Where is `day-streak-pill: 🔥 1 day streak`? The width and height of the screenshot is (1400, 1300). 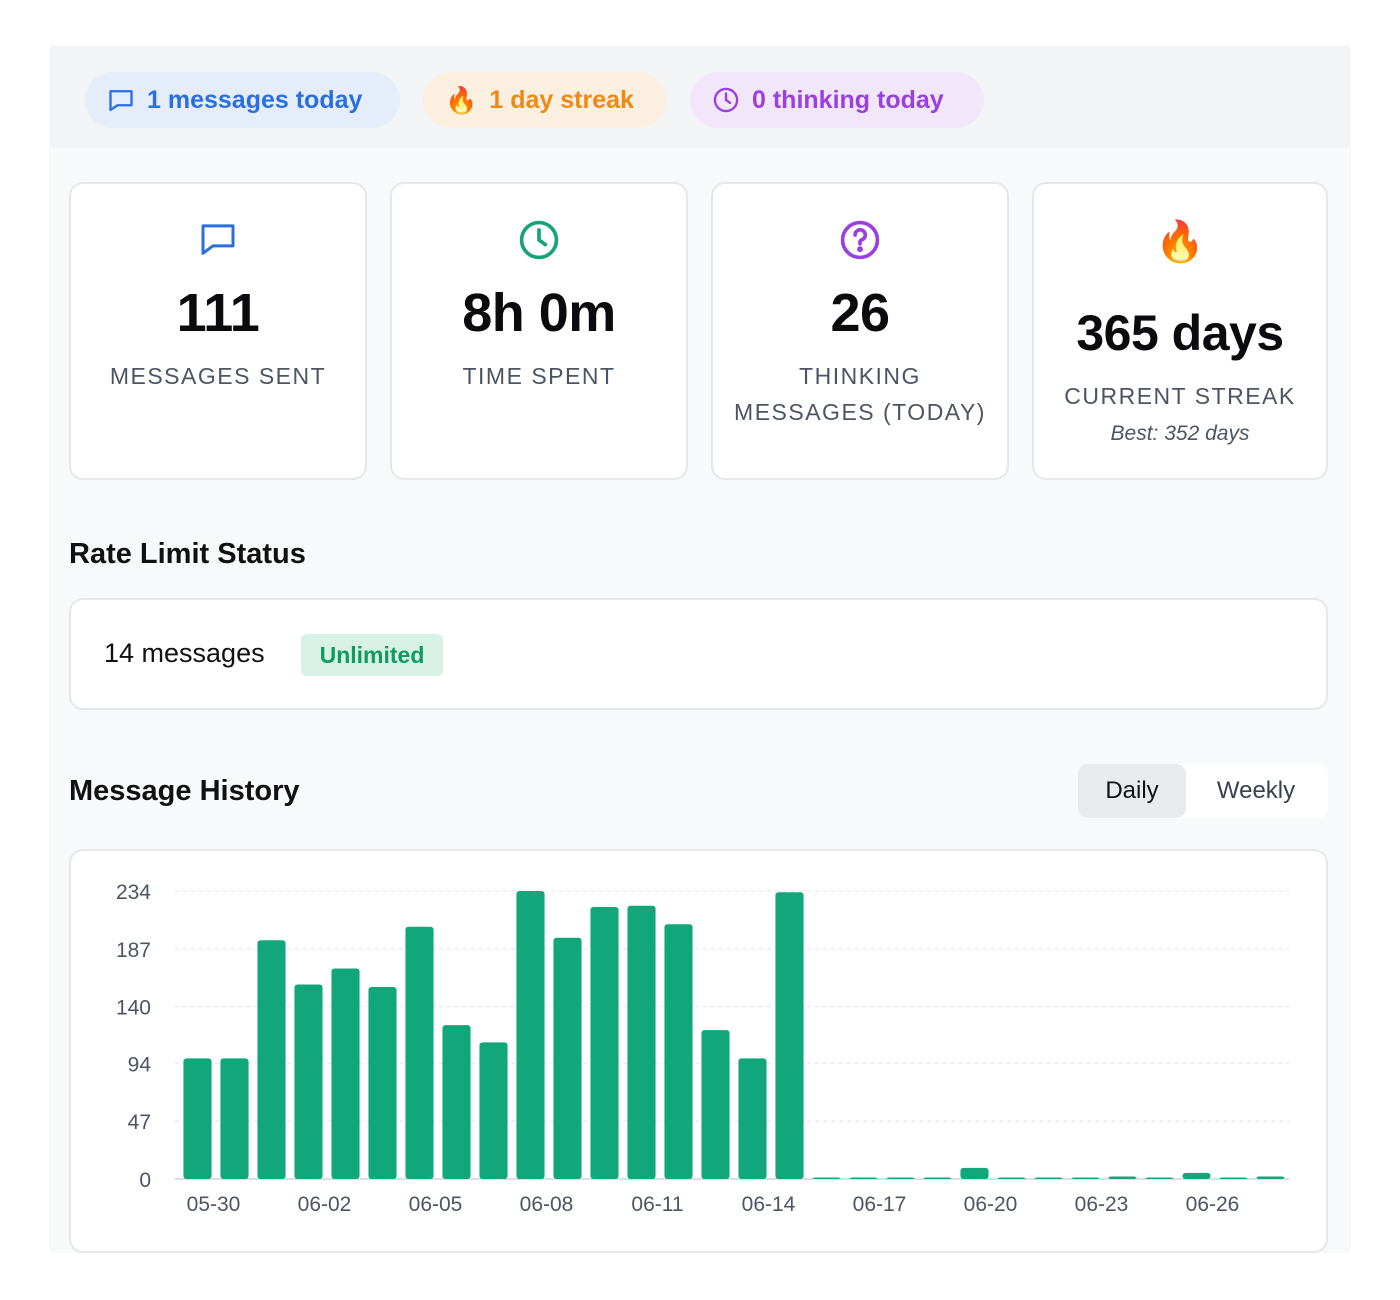 day-streak-pill: 🔥 1 day streak is located at coordinates (544, 100).